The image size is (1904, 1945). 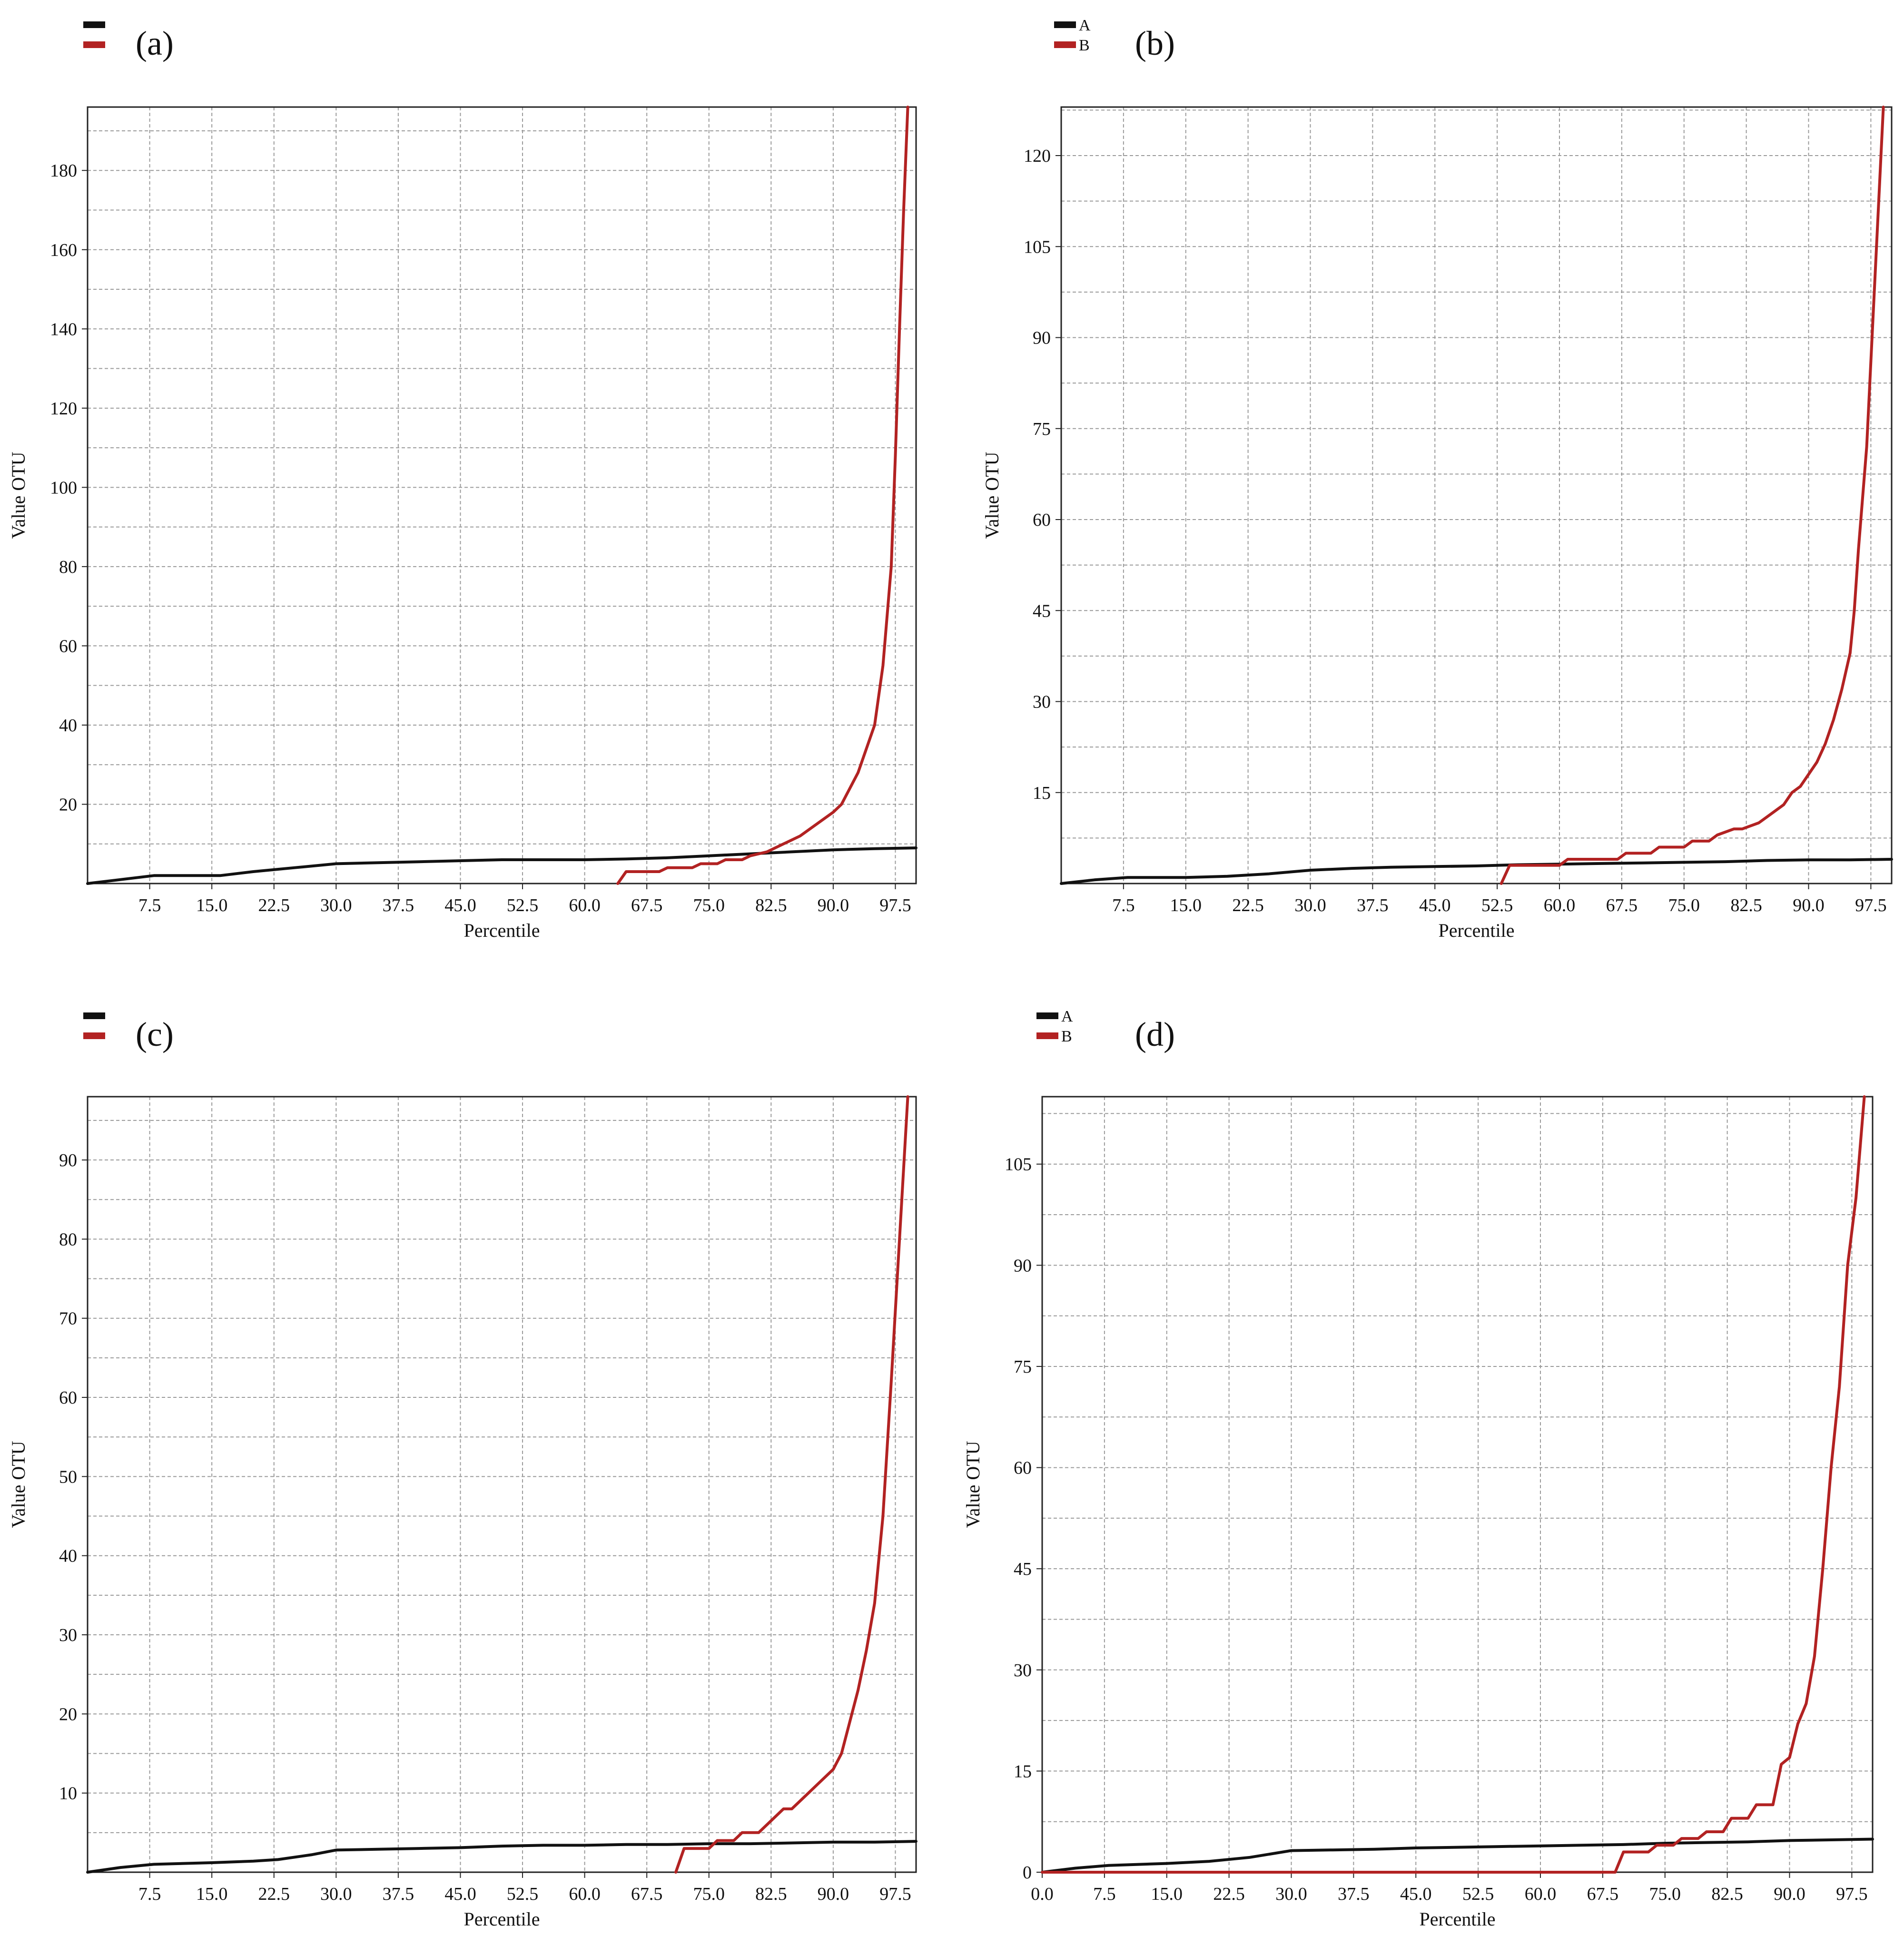 I want to click on y-tick-label: 45, so click(x=1023, y=1569).